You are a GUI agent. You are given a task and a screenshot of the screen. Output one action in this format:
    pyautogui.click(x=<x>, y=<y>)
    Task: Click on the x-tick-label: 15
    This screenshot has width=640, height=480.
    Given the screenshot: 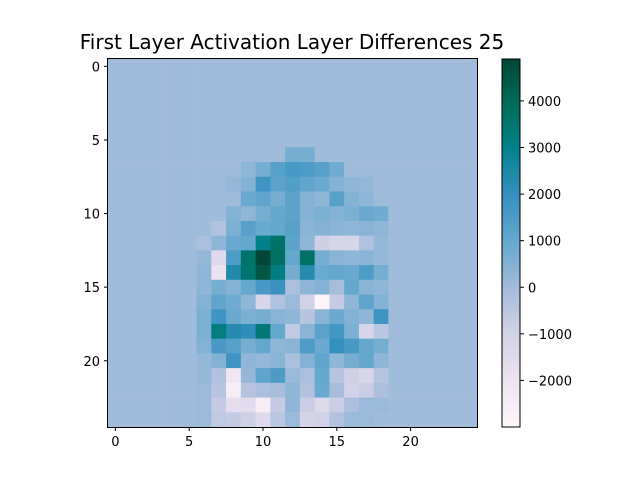 What is the action you would take?
    pyautogui.click(x=337, y=442)
    